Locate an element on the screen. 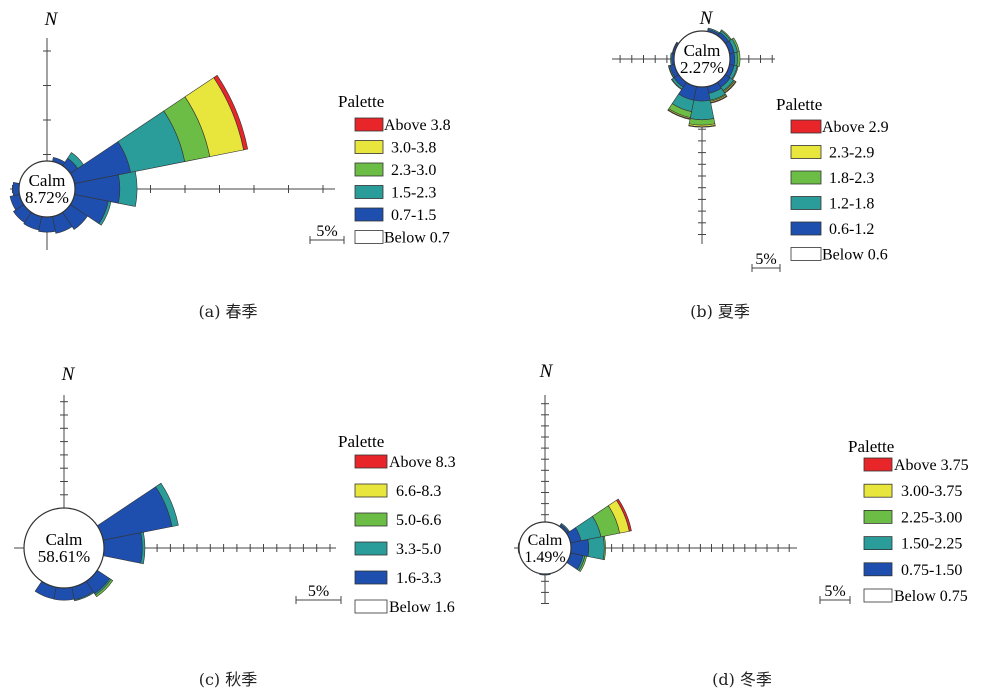  legend-label: 1.8-2.3 is located at coordinates (851, 178).